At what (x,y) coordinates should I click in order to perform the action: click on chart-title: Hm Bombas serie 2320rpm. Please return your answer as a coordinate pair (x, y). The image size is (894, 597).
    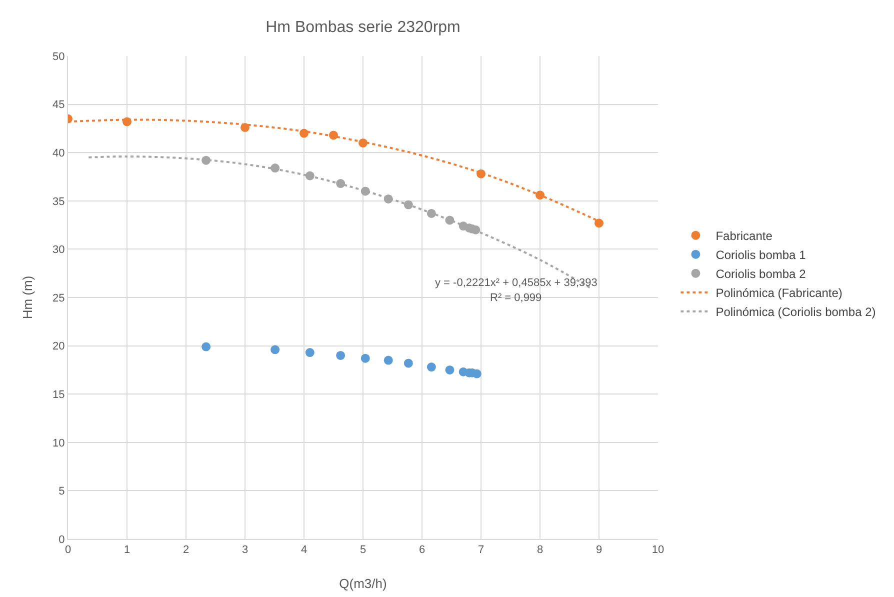
    Looking at the image, I should click on (363, 27).